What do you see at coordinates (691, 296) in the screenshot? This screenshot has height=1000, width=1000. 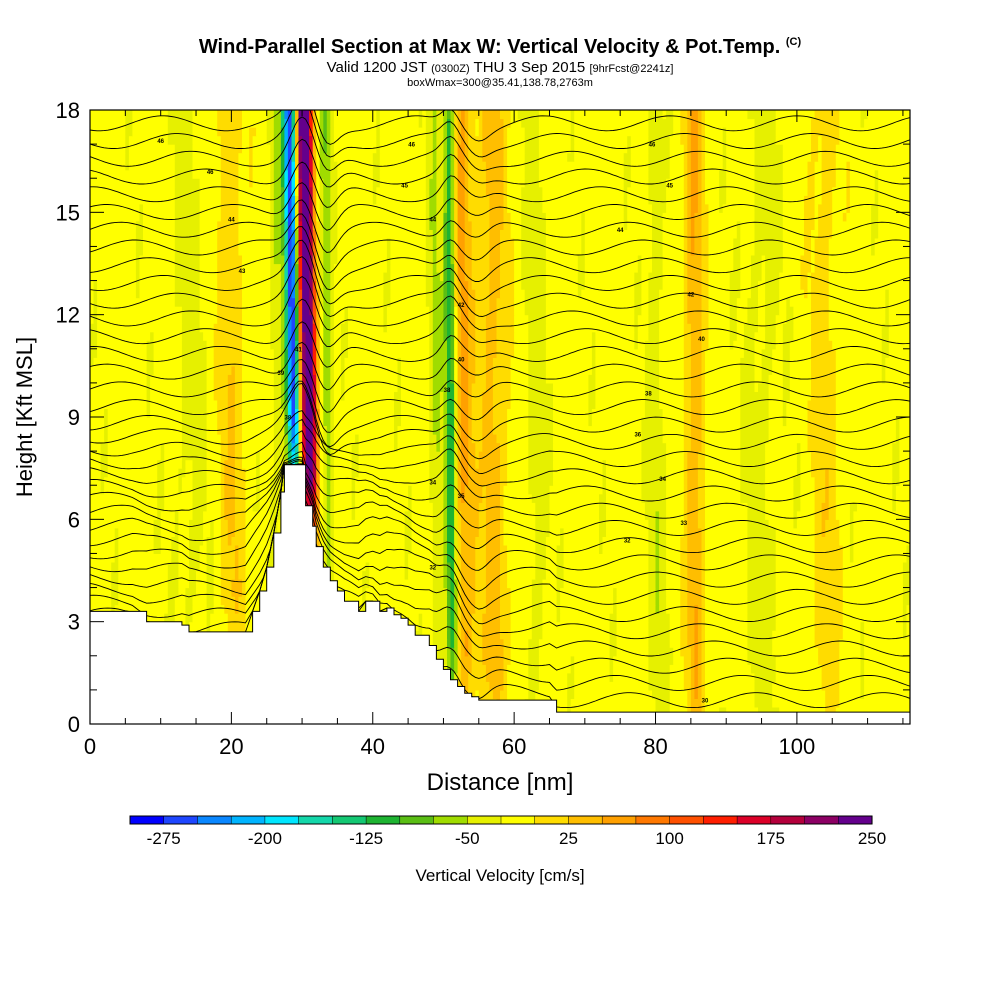 I see `isentrope-label-text: 42` at bounding box center [691, 296].